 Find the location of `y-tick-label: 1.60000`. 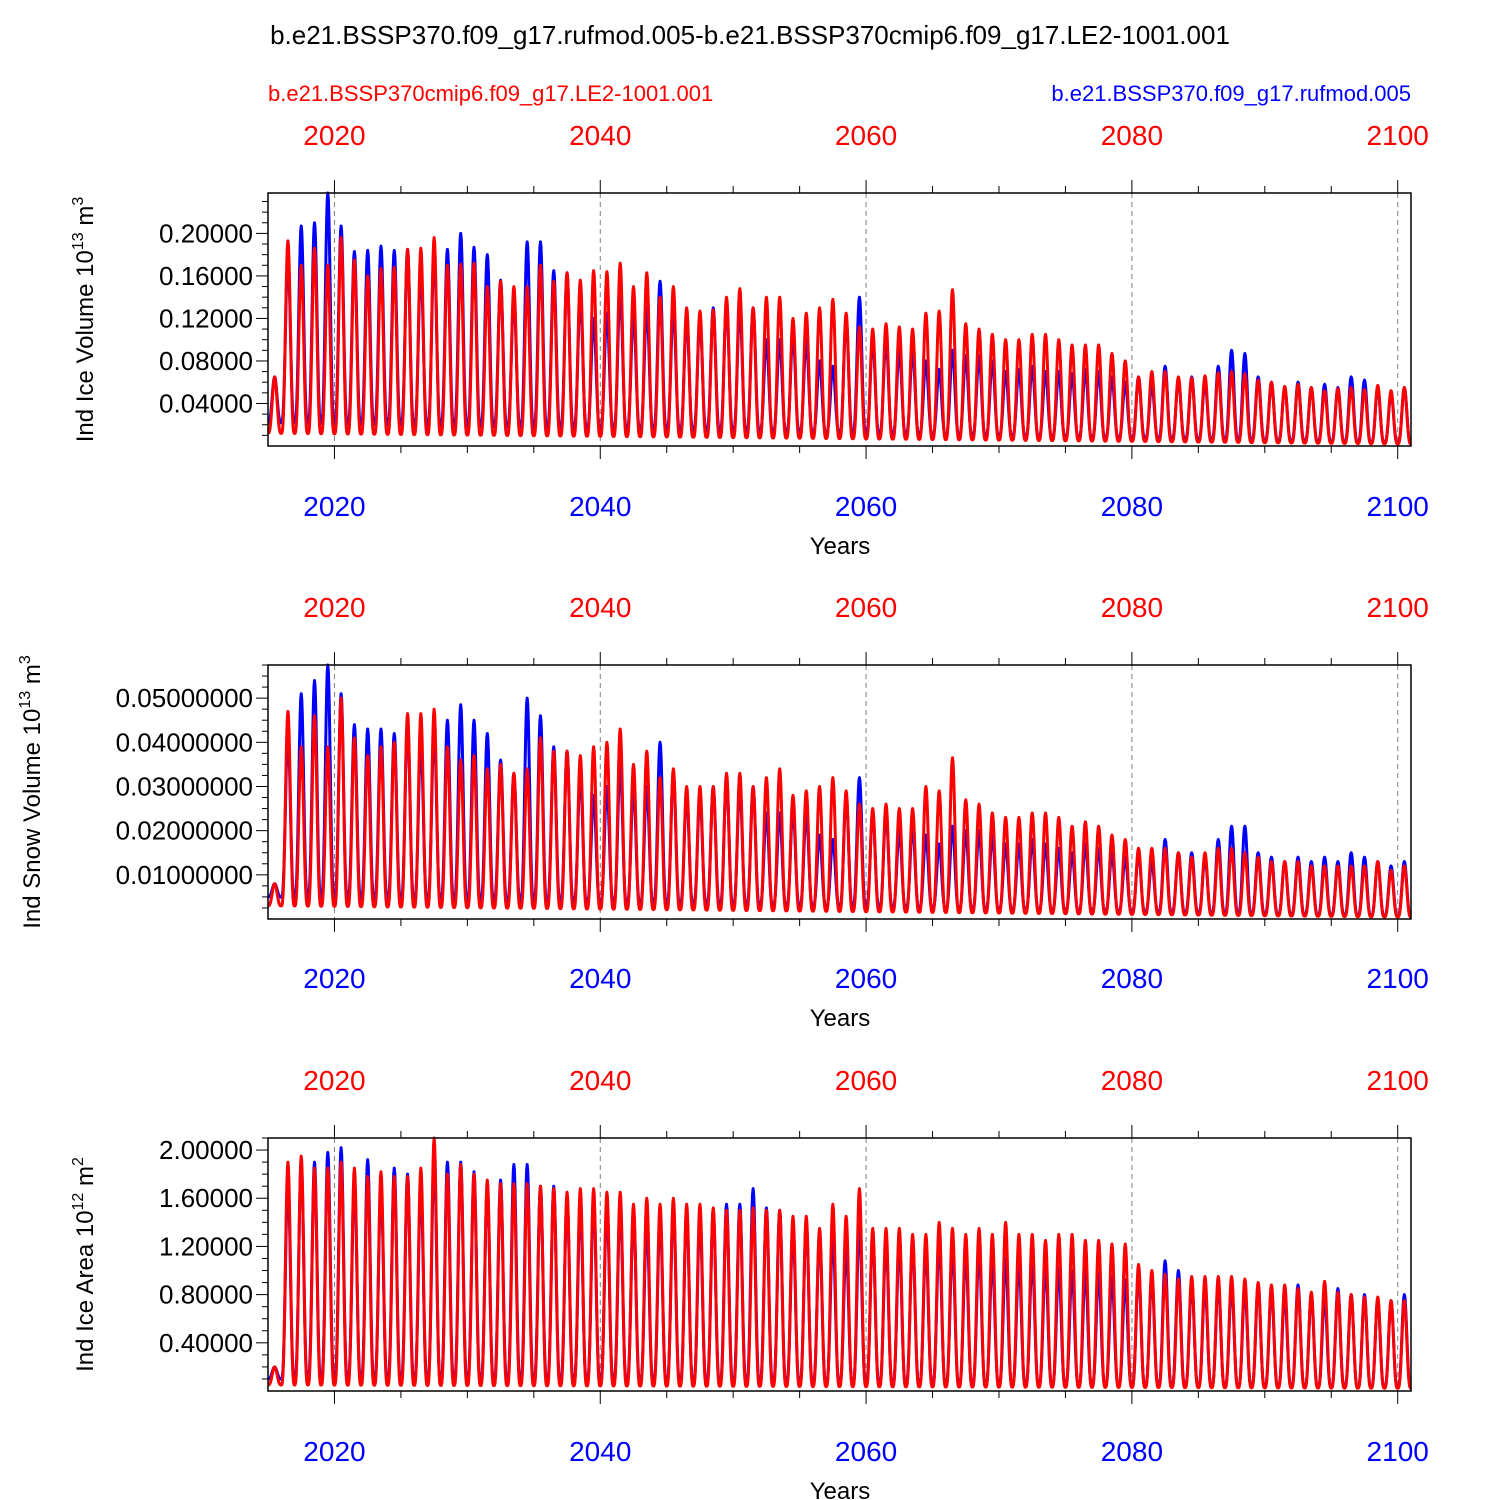

y-tick-label: 1.60000 is located at coordinates (206, 1198).